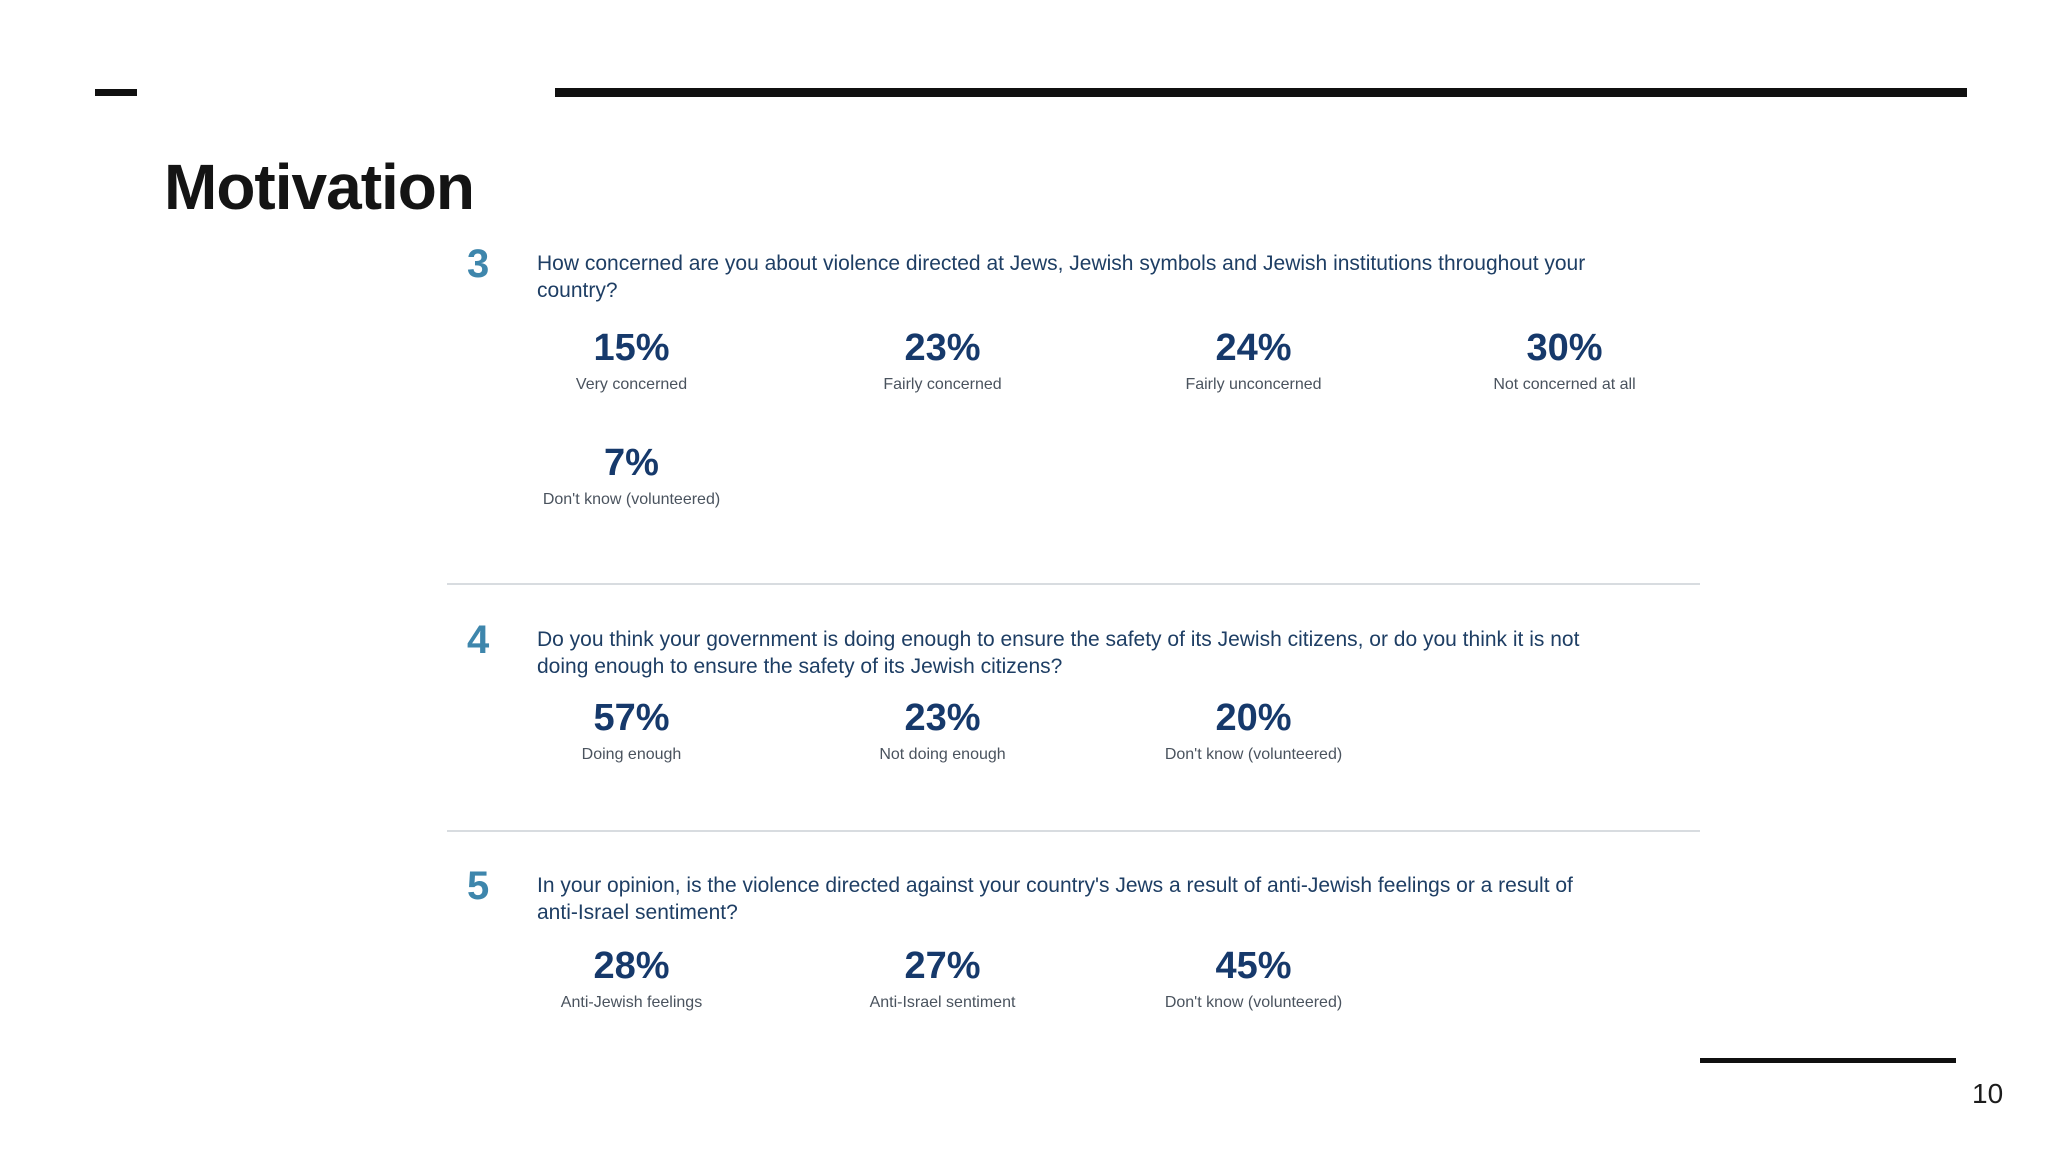 The image size is (2048, 1152). I want to click on stat-fairly-concerned: 23% Fairly concerned, so click(942, 361).